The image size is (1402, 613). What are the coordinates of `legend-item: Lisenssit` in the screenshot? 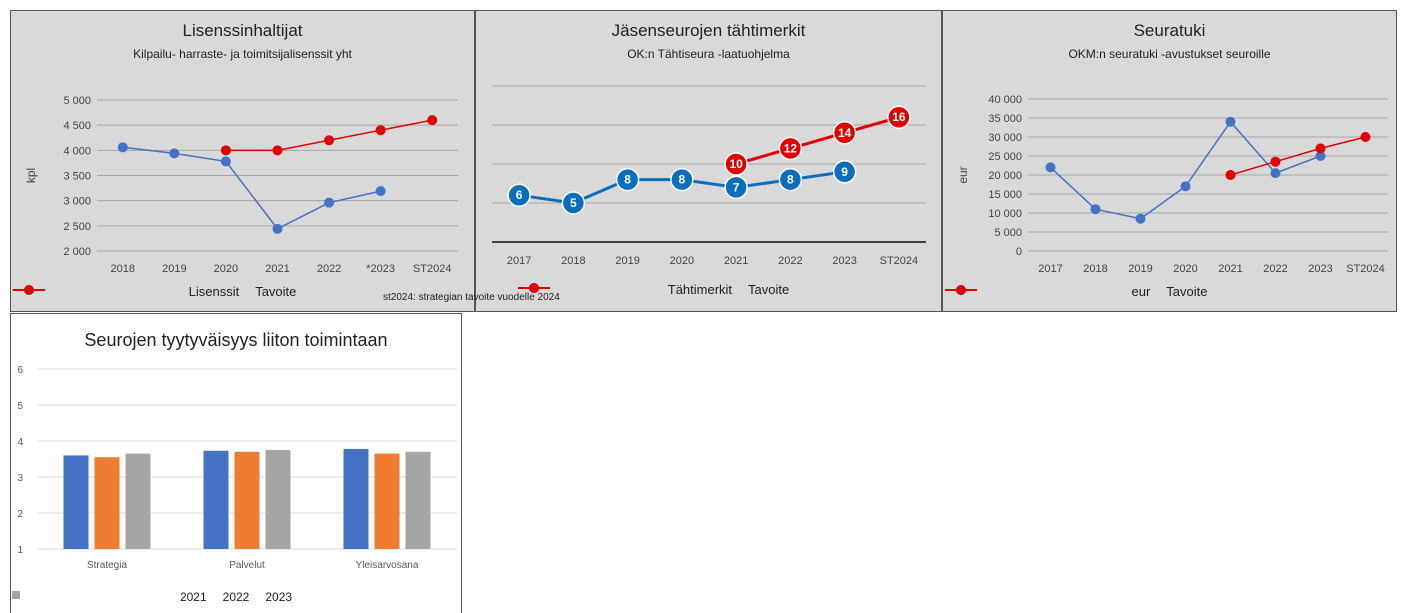 It's located at (126, 291).